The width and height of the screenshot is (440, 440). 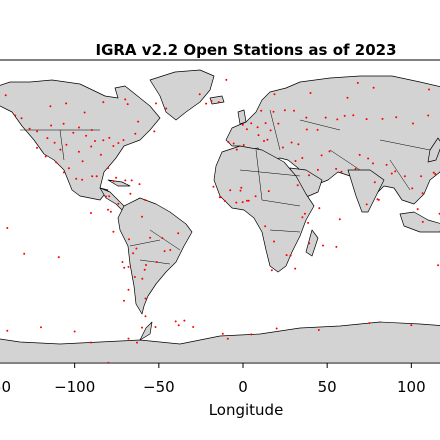 I want to click on x-axis-label: Longitude, so click(x=246, y=410).